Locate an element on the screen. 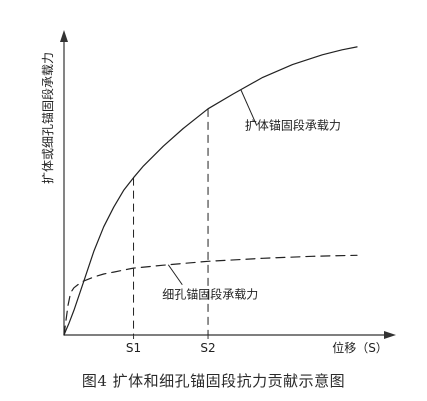 Image resolution: width=427 pixels, height=401 pixels. tick-labels: S1 S2 is located at coordinates (171, 345).